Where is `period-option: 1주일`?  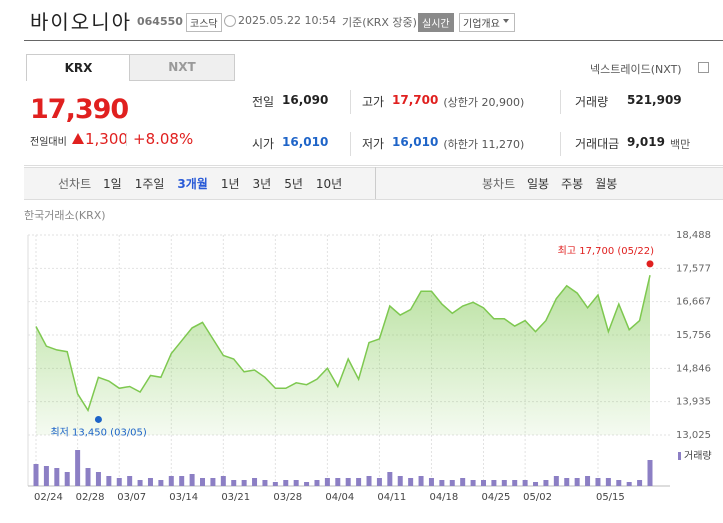
period-option: 1주일 is located at coordinates (149, 184).